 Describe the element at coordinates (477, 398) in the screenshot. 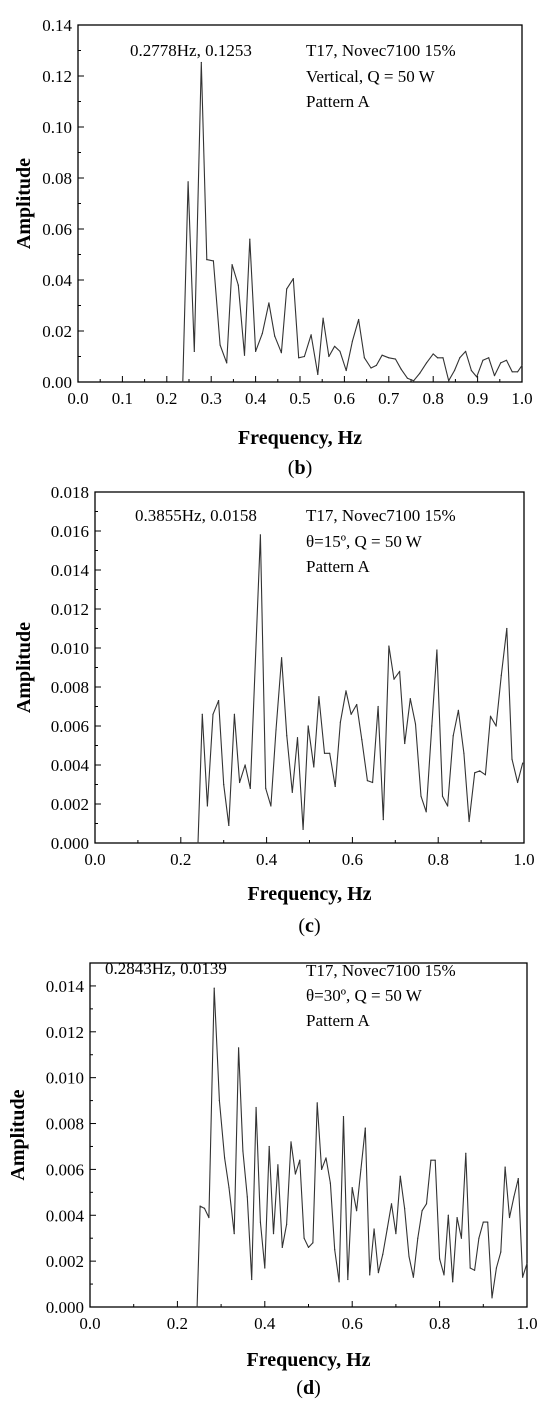

I see `x-tick-label: 0.9` at that location.